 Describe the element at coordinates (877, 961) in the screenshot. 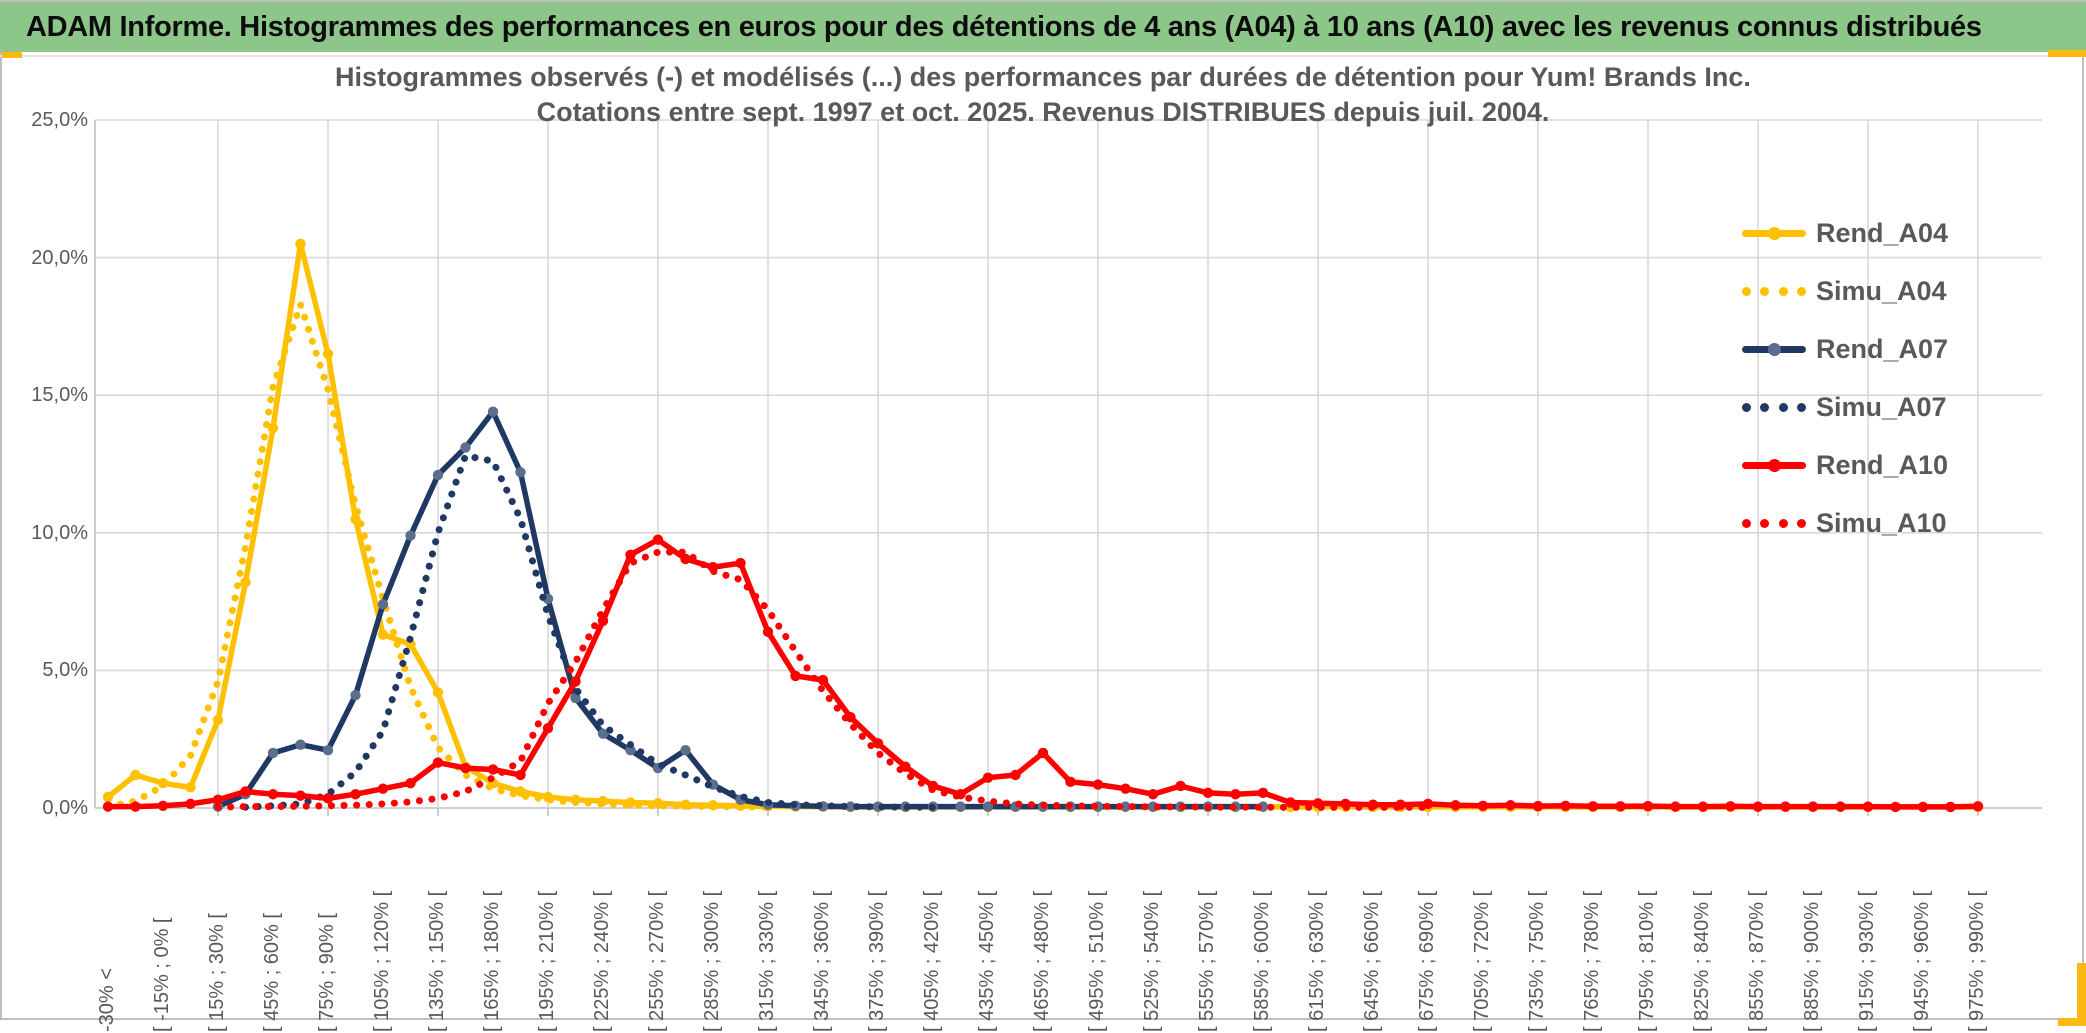

I see `x-tick-label: [ 375% ; 390% [` at that location.